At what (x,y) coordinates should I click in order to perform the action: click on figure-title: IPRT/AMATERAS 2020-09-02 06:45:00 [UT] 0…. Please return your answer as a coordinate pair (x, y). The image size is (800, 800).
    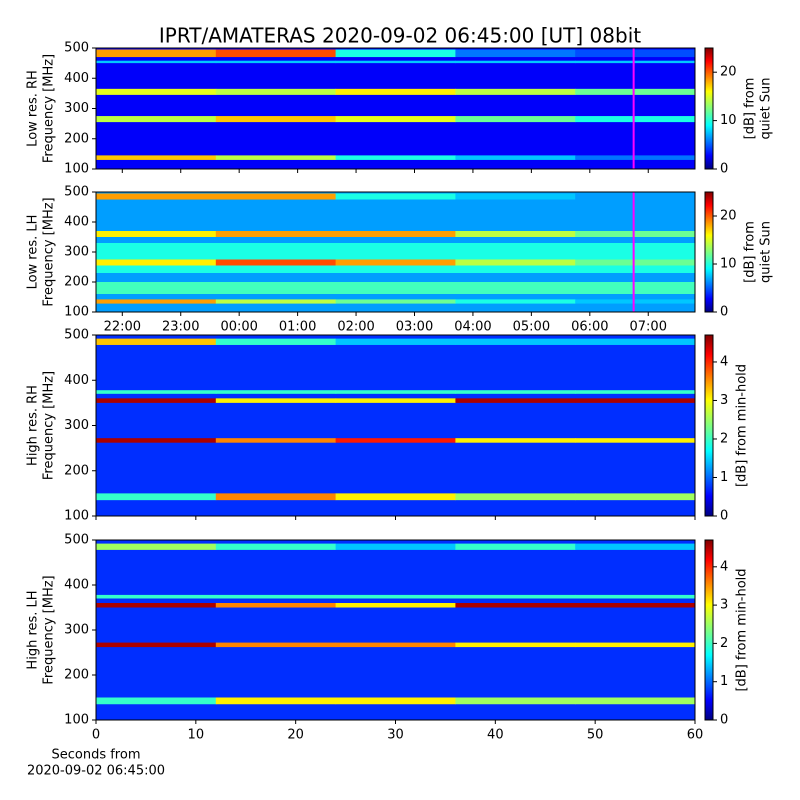
    Looking at the image, I should click on (400, 36).